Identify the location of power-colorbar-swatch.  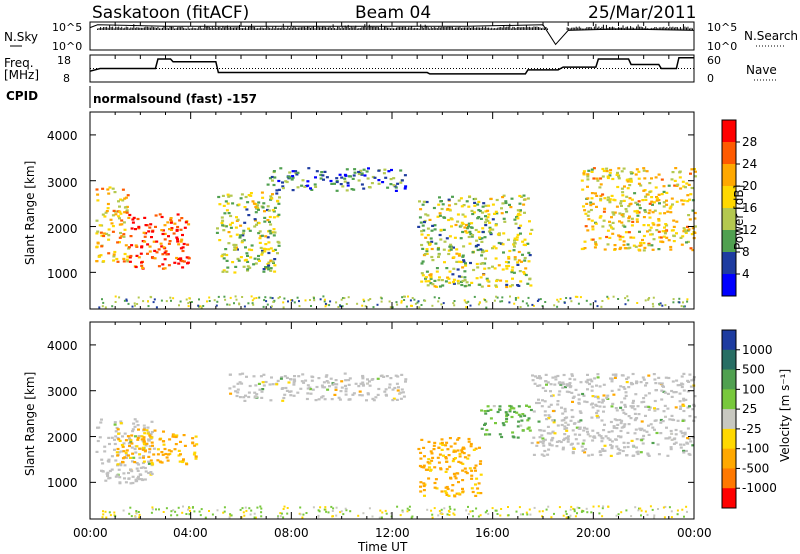
(729, 285).